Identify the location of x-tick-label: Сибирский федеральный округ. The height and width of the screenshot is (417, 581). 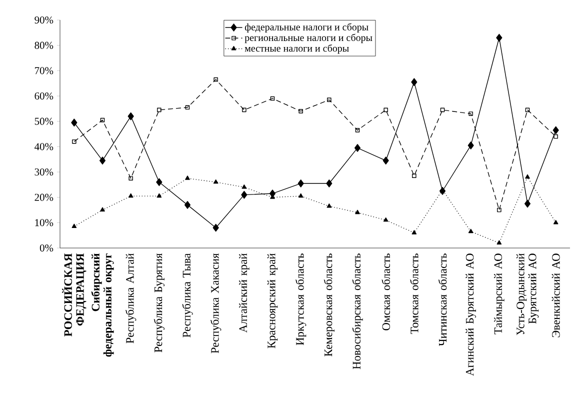
(102, 305).